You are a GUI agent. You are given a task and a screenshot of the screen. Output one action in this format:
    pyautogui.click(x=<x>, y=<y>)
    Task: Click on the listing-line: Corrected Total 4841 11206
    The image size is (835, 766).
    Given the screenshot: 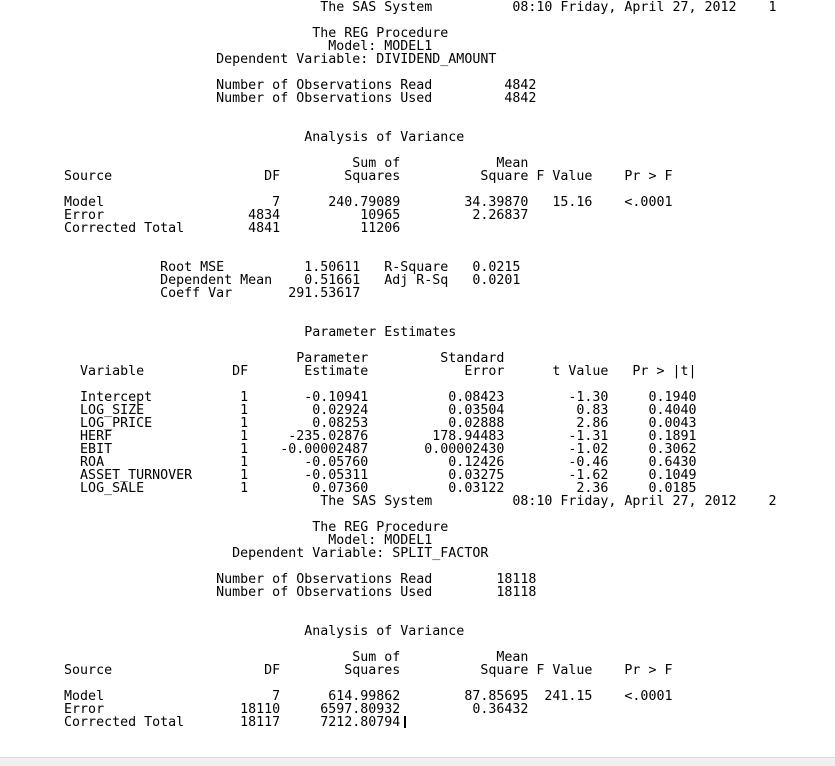 What is the action you would take?
    pyautogui.click(x=200, y=228)
    